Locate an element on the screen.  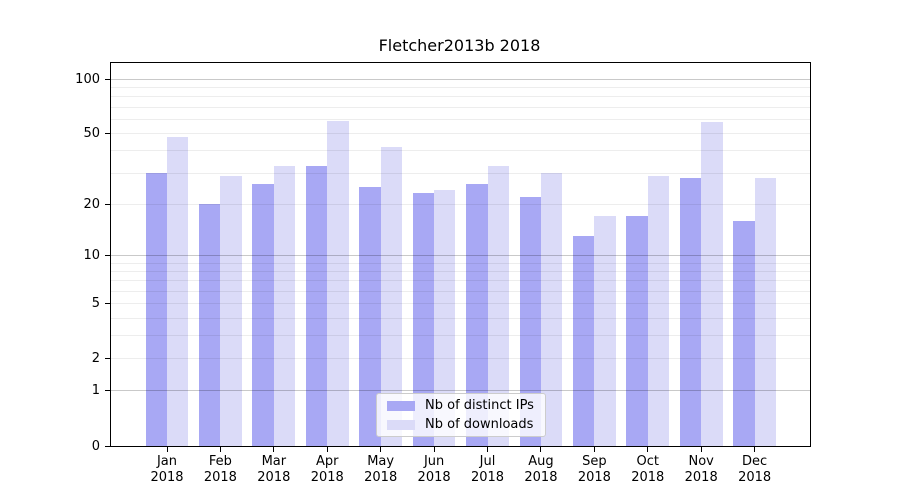
x-tick-label-sep: Sep 2018 is located at coordinates (594, 469).